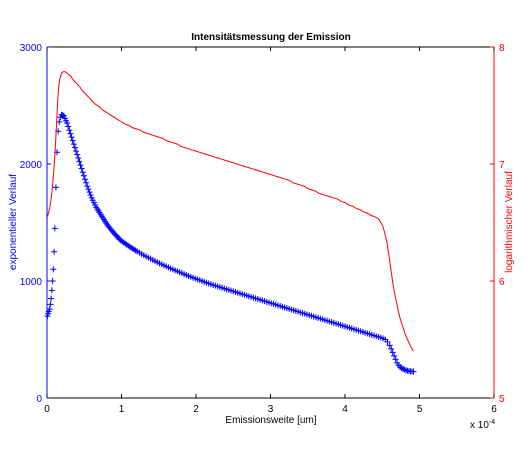  What do you see at coordinates (502, 282) in the screenshot?
I see `y-right-tick-label: 6` at bounding box center [502, 282].